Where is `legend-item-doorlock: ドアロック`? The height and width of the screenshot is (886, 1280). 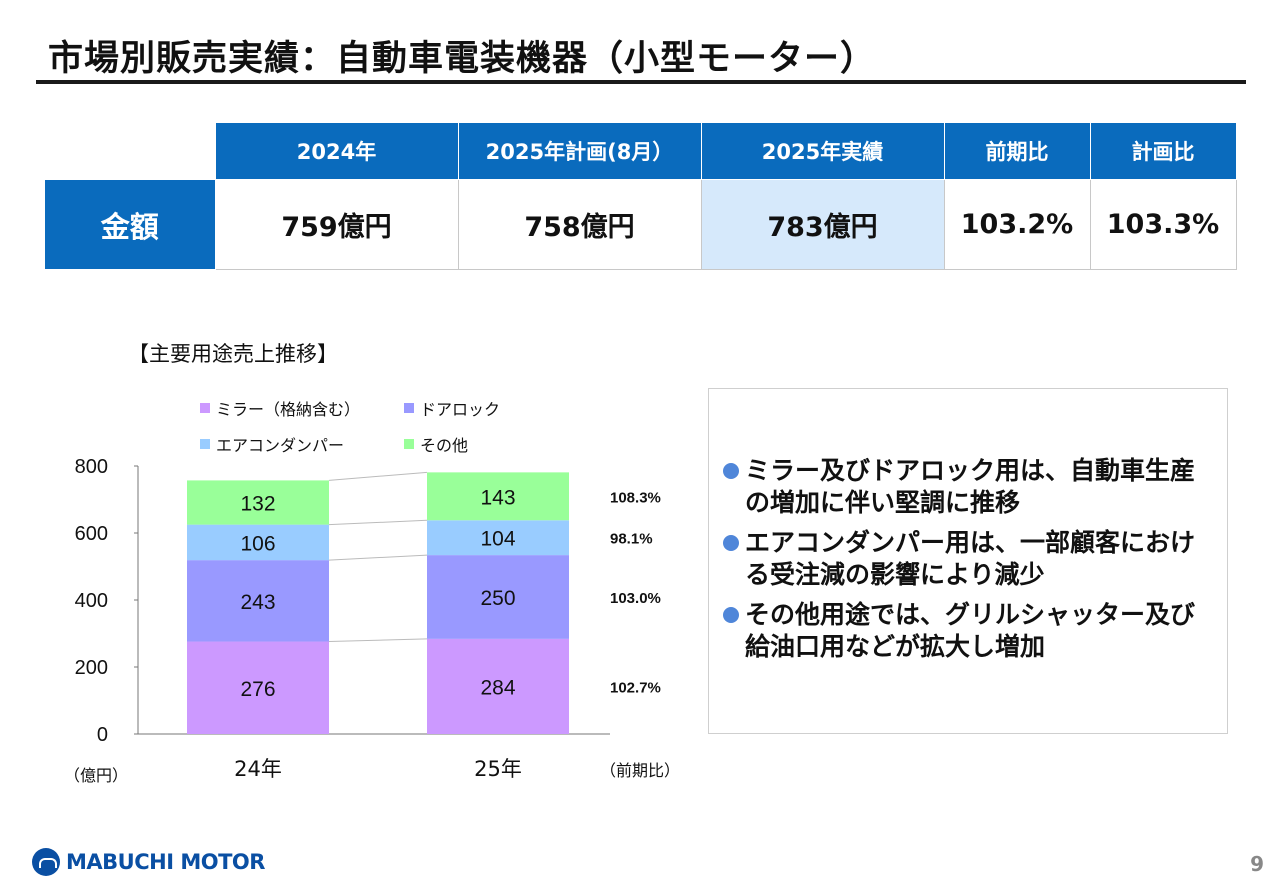
legend-item-doorlock: ドアロック is located at coordinates (452, 408).